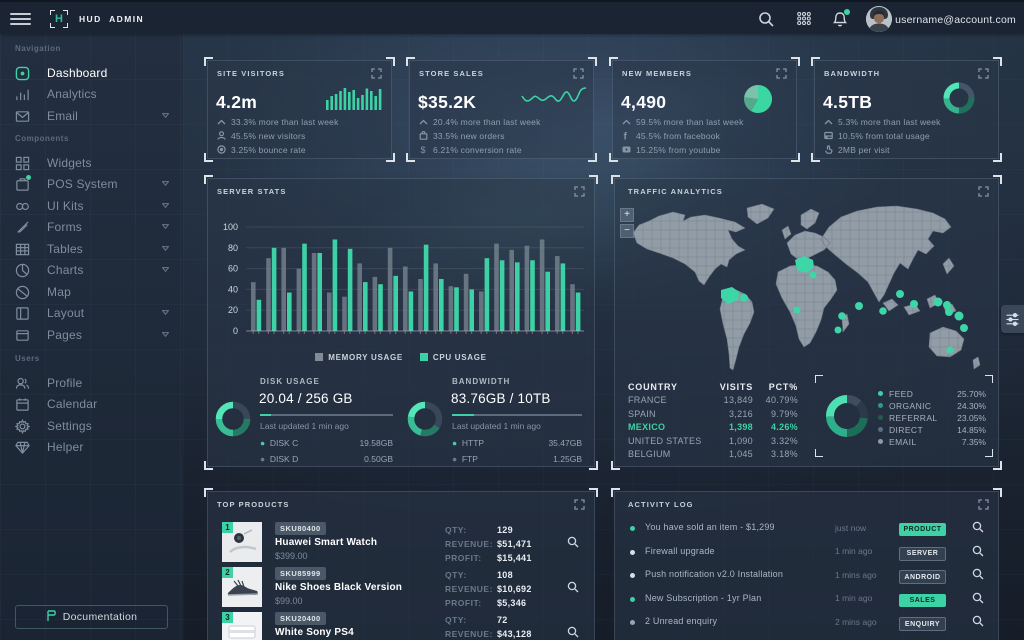  I want to click on svg-text: 60, so click(233, 269).